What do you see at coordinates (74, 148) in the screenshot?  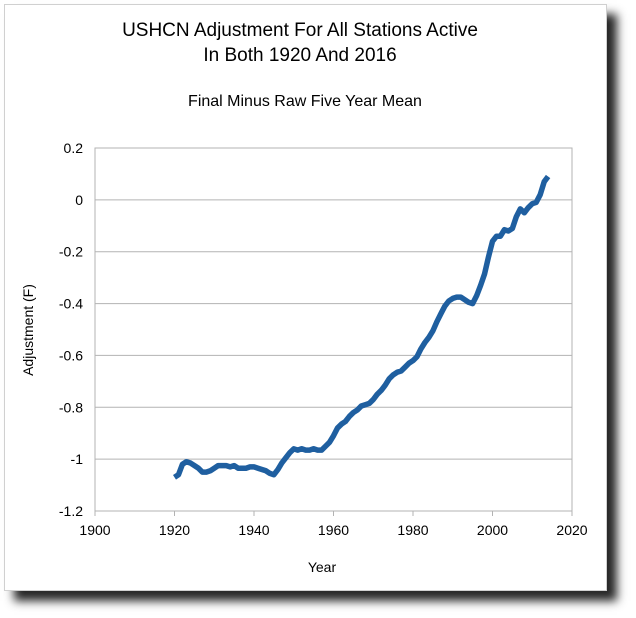 I see `y-tick-label: 0.2` at bounding box center [74, 148].